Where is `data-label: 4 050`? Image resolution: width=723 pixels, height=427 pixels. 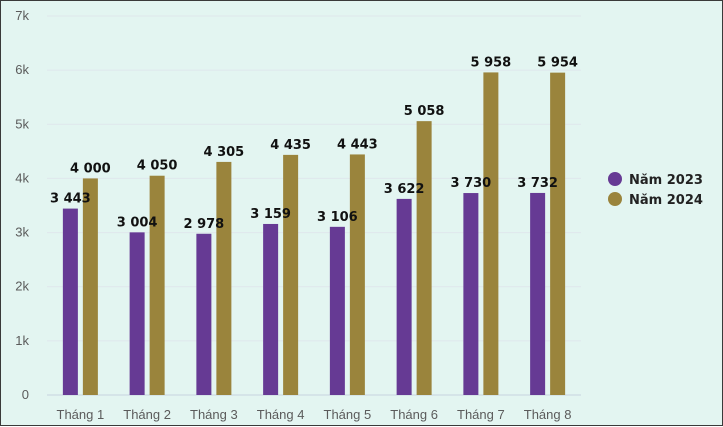 data-label: 4 050 is located at coordinates (157, 166).